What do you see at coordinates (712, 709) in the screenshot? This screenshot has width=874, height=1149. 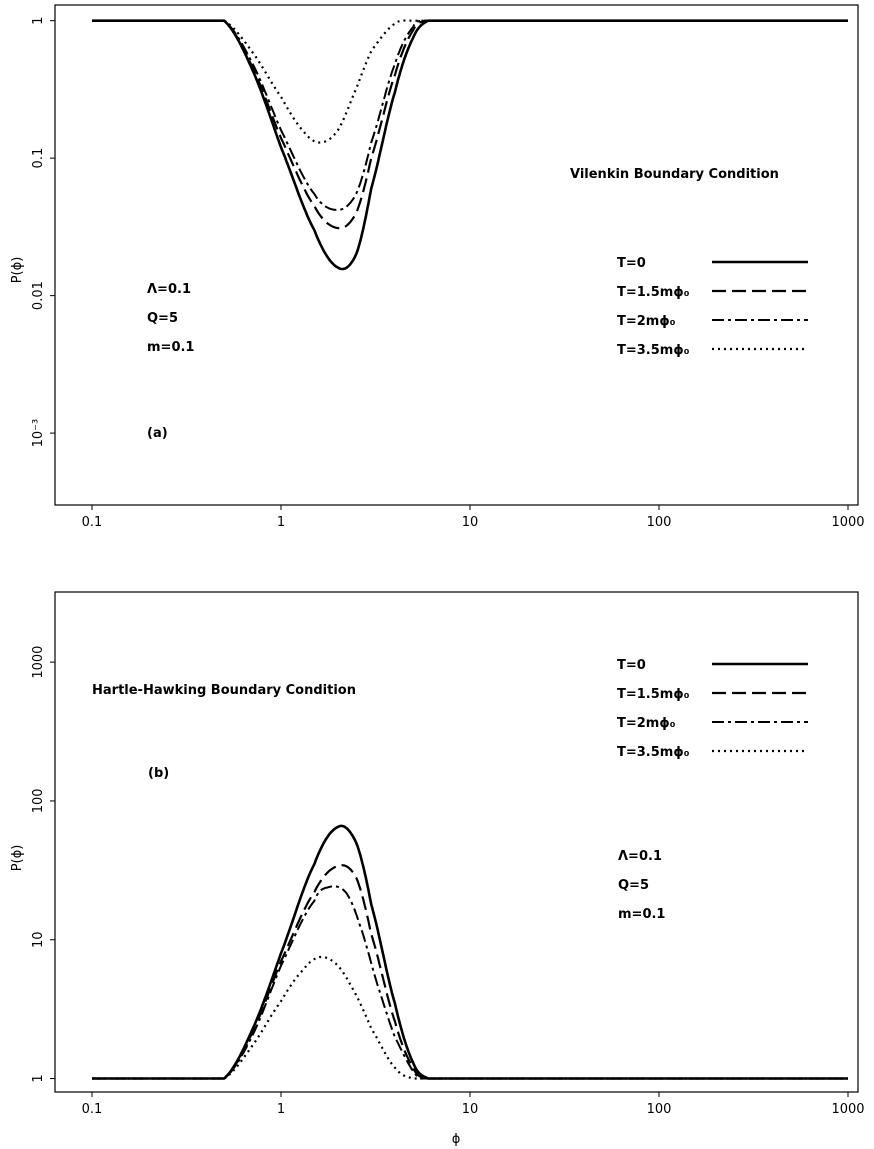 I see `panel-b-legend: T=0 T=1.5mϕ₀ T=2mϕ₀ T=3.5mϕ₀` at bounding box center [712, 709].